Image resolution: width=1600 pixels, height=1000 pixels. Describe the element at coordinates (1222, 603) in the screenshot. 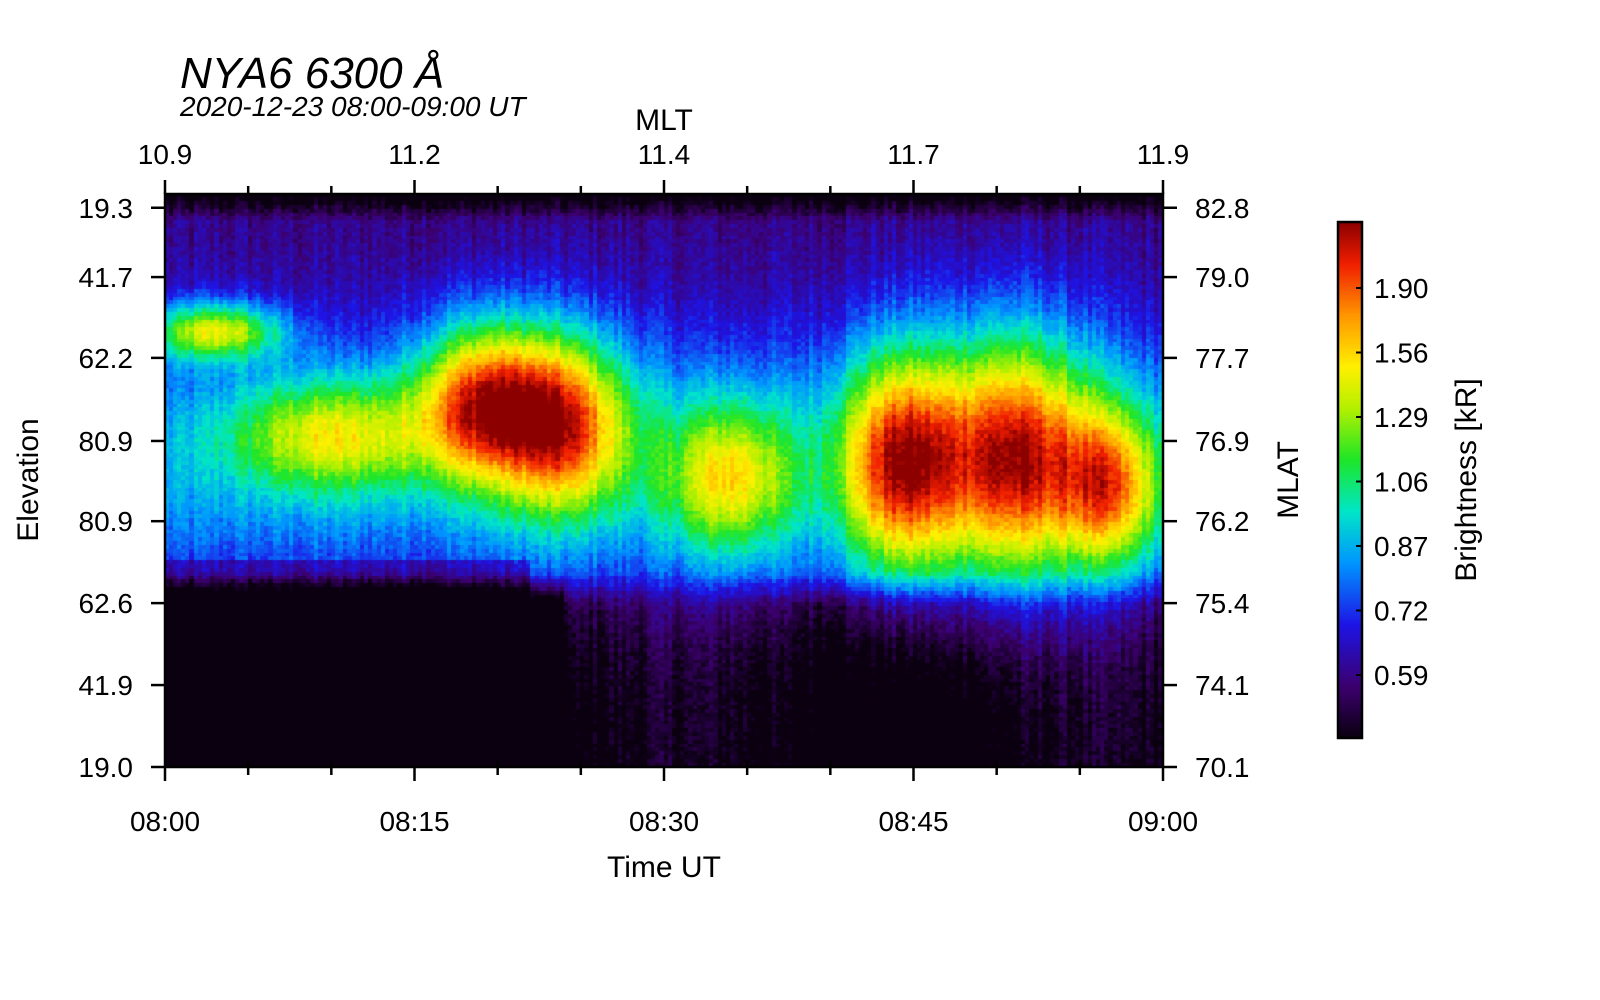

I see `y-right-tick-label: 75.4` at that location.